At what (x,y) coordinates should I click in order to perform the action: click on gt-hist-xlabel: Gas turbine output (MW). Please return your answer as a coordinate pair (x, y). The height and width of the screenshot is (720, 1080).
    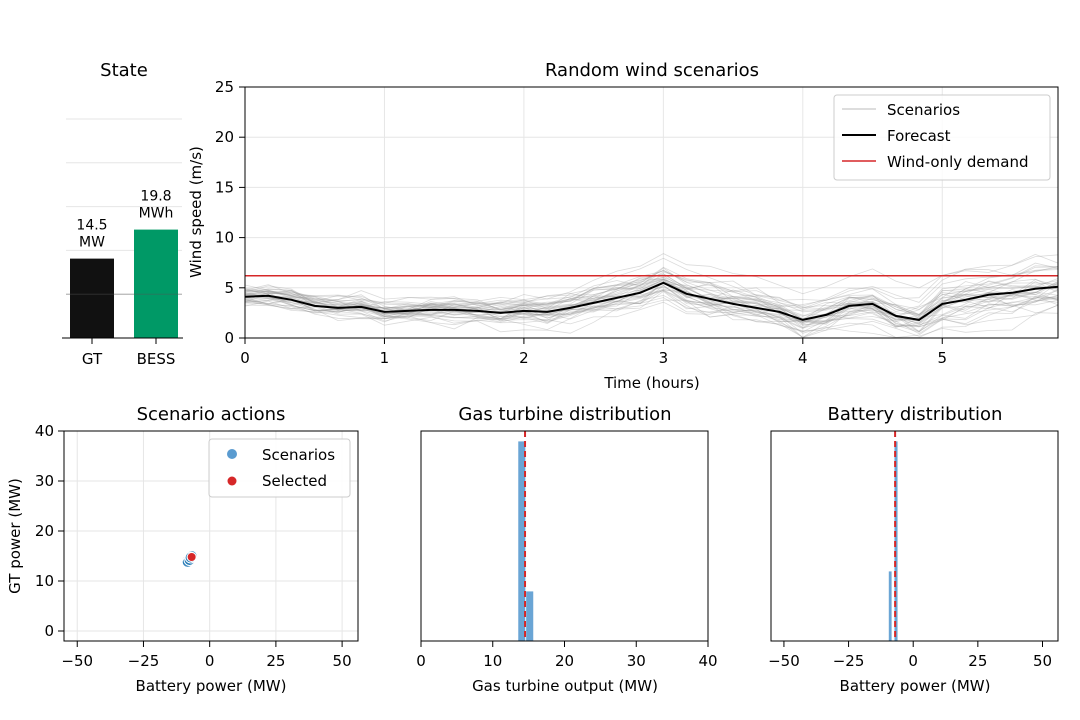
    Looking at the image, I should click on (565, 686).